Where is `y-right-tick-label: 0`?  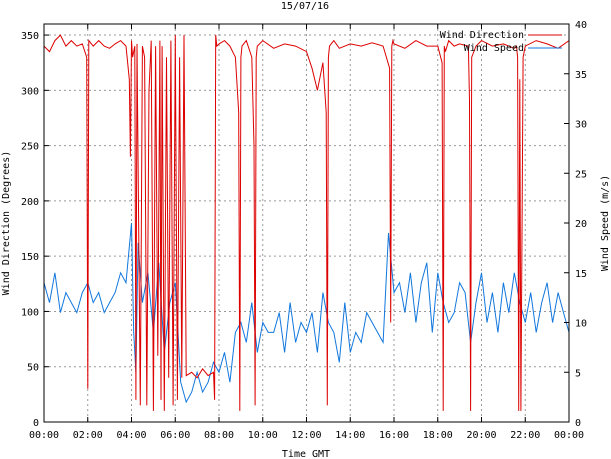
y-right-tick-label: 0 is located at coordinates (578, 423).